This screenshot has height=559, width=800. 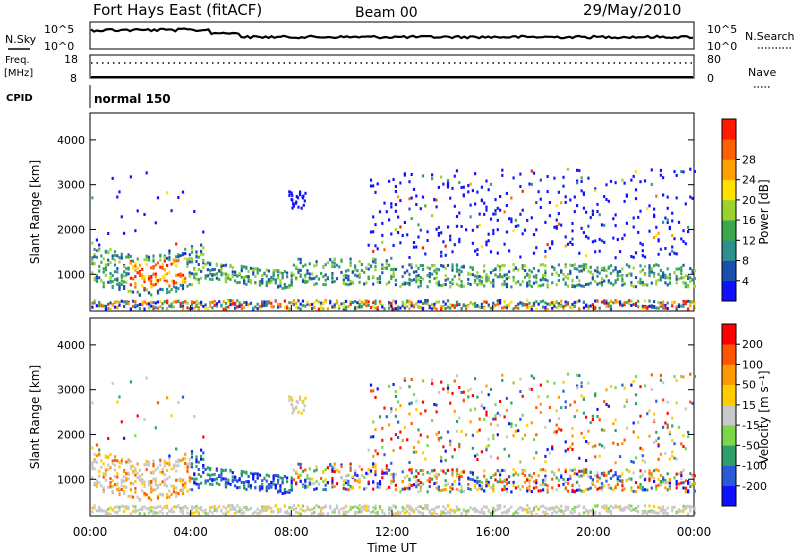 I want to click on colorbar-tick-label: 100, so click(x=752, y=364).